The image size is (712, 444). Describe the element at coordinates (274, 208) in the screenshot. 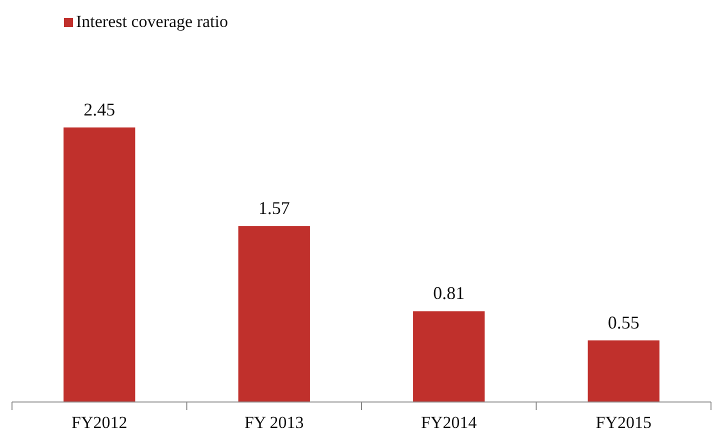

I see `data-label: 1.57` at that location.